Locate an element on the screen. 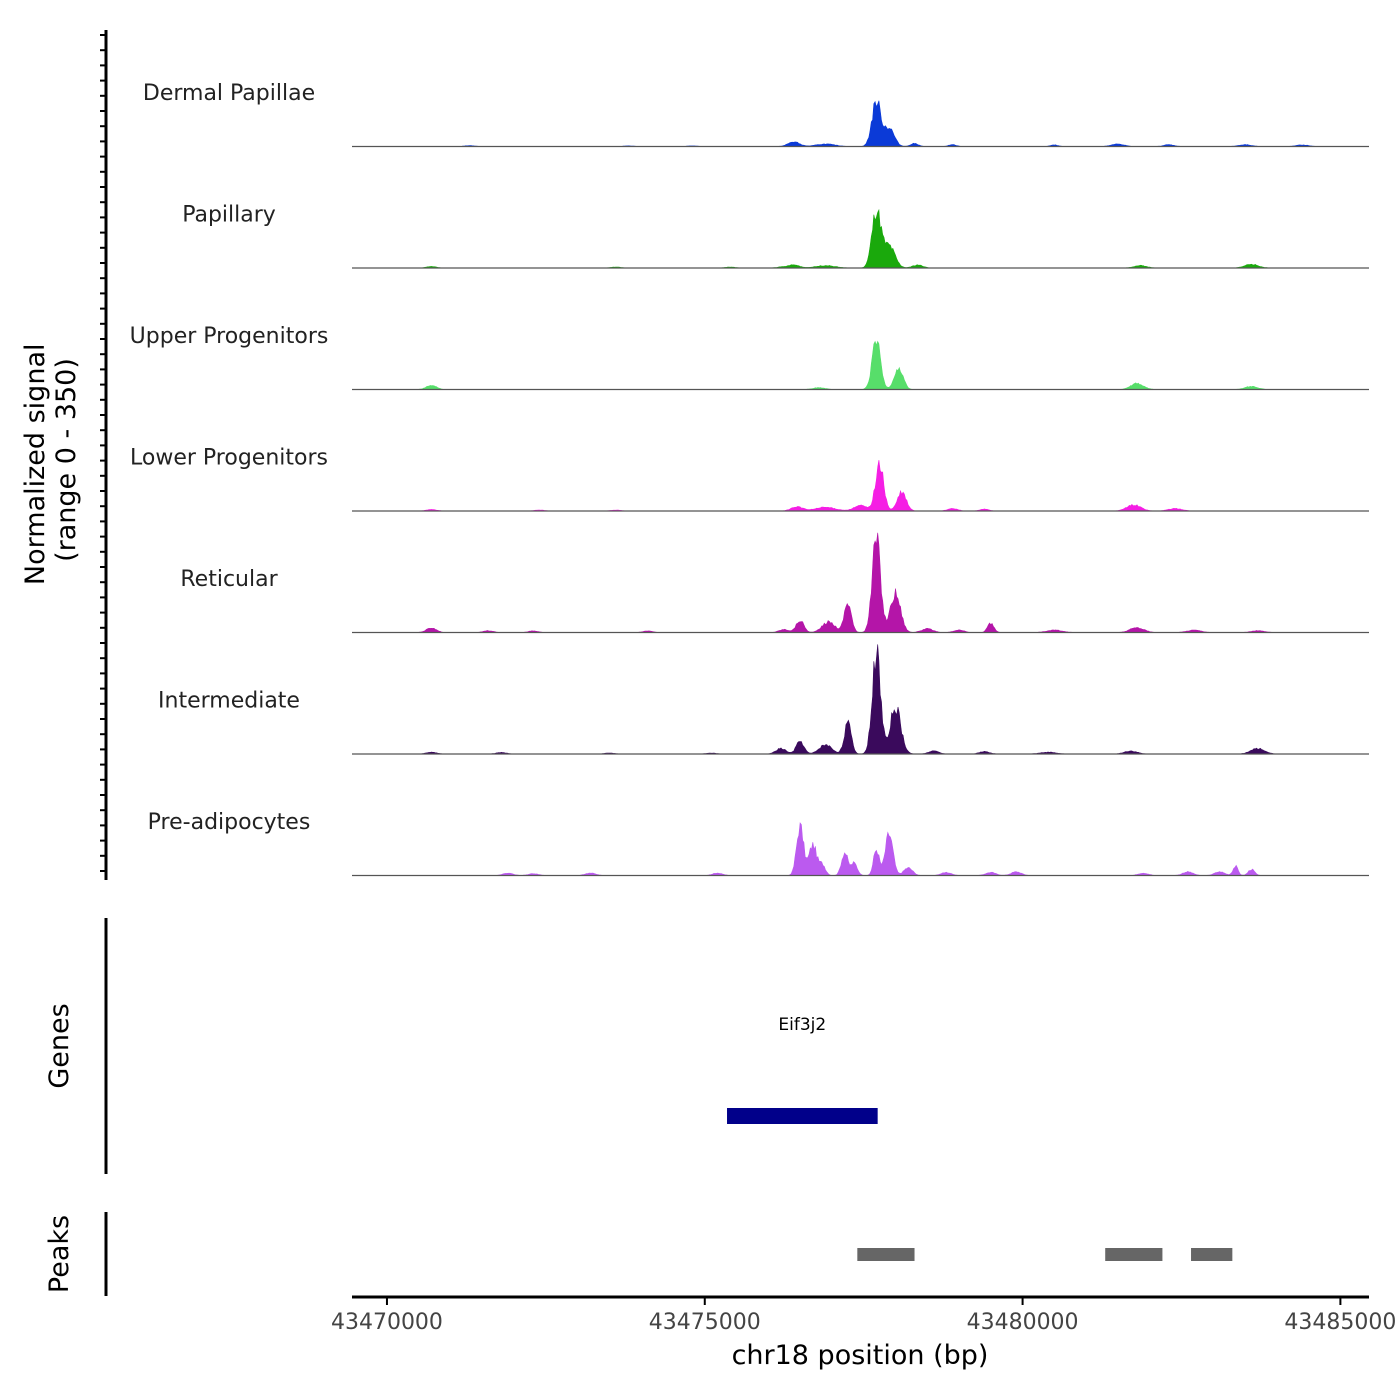  track-label: Lower Progenitors is located at coordinates (229, 458).